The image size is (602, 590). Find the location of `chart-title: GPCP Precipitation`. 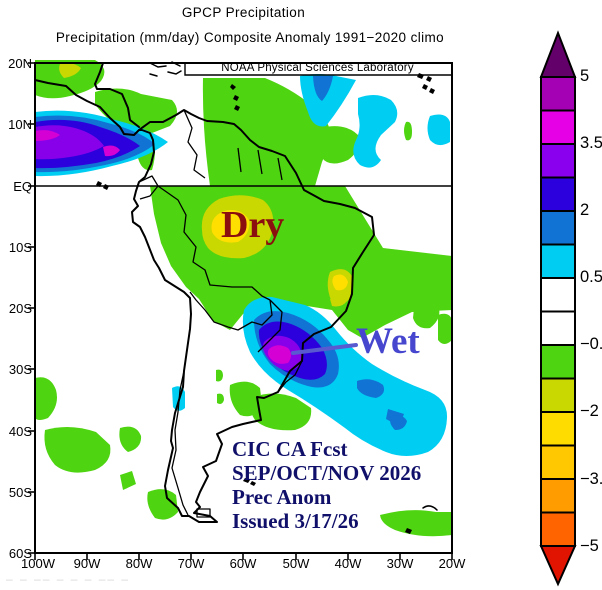

chart-title: GPCP Precipitation is located at coordinates (243, 12).